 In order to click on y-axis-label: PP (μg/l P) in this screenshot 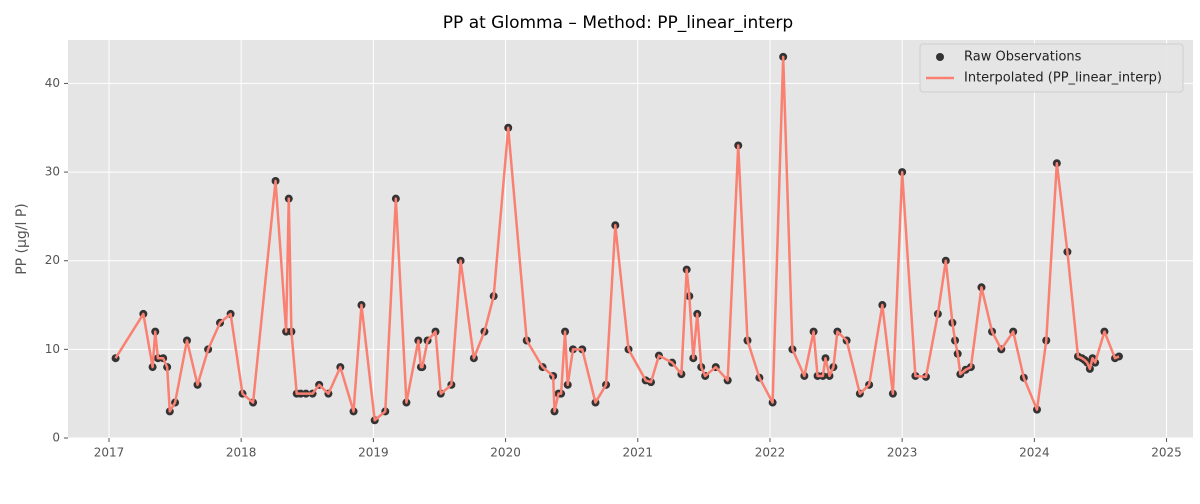, I will do `click(22, 239)`.